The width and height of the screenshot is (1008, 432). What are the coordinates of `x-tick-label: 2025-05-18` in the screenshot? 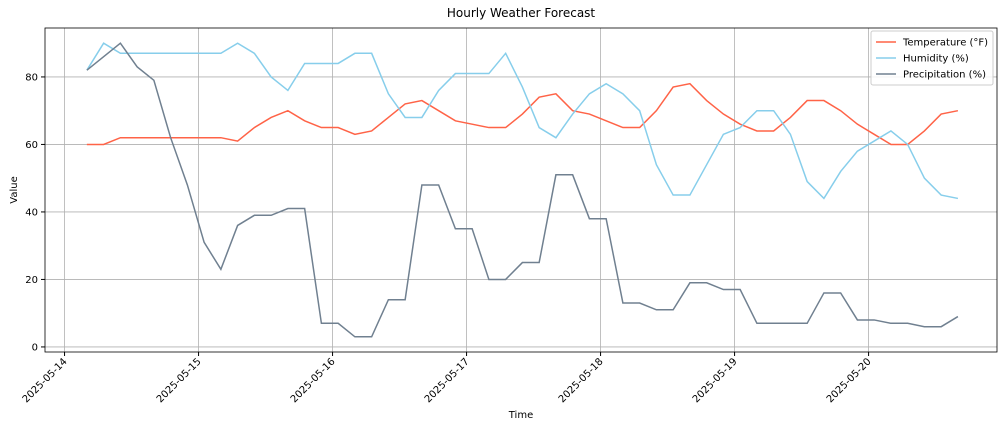 It's located at (581, 380).